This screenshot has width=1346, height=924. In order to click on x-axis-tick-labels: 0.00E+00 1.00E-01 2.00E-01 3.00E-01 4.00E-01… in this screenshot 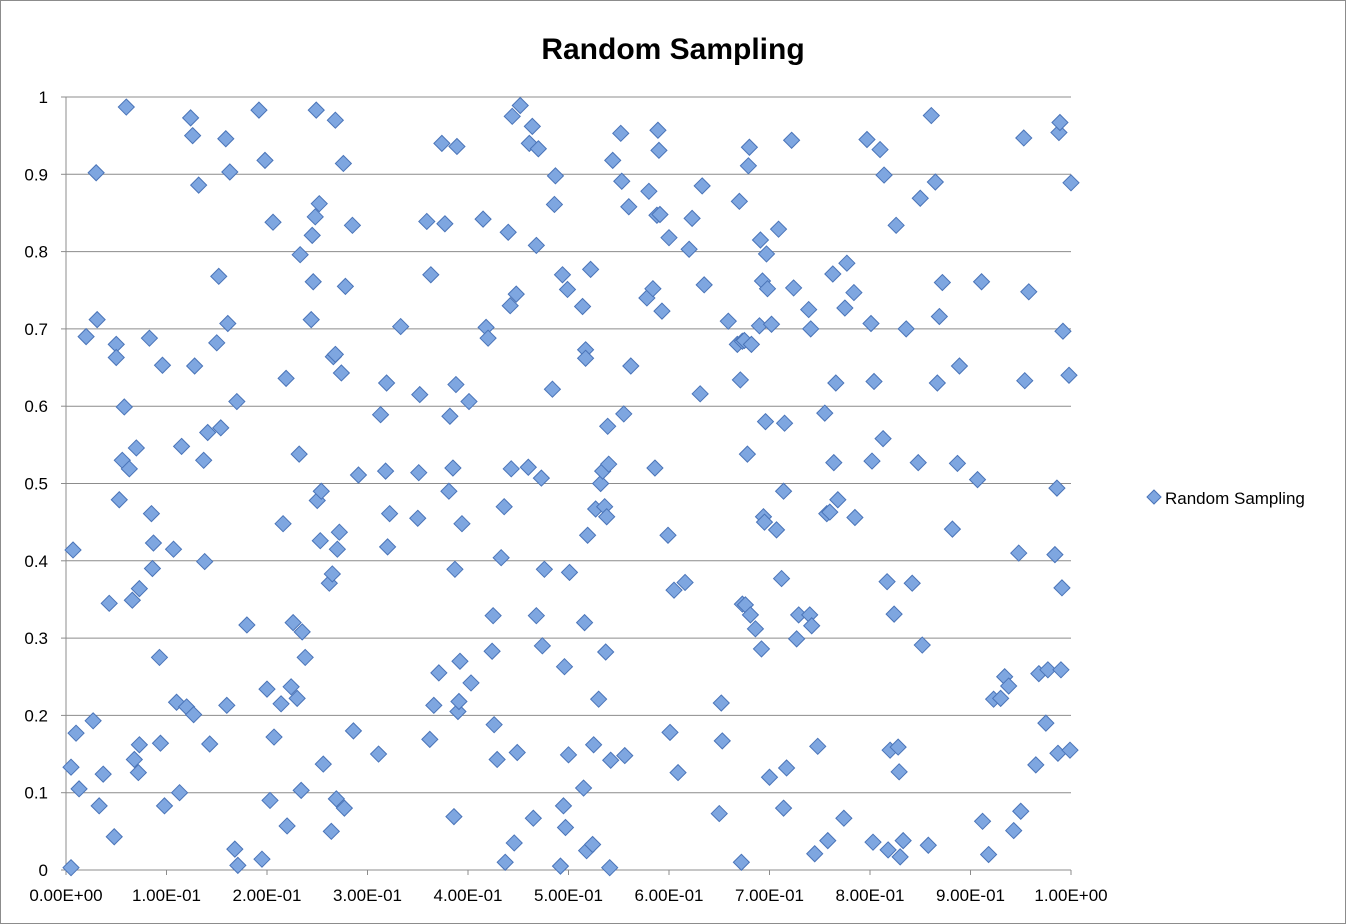, I will do `click(568, 895)`.